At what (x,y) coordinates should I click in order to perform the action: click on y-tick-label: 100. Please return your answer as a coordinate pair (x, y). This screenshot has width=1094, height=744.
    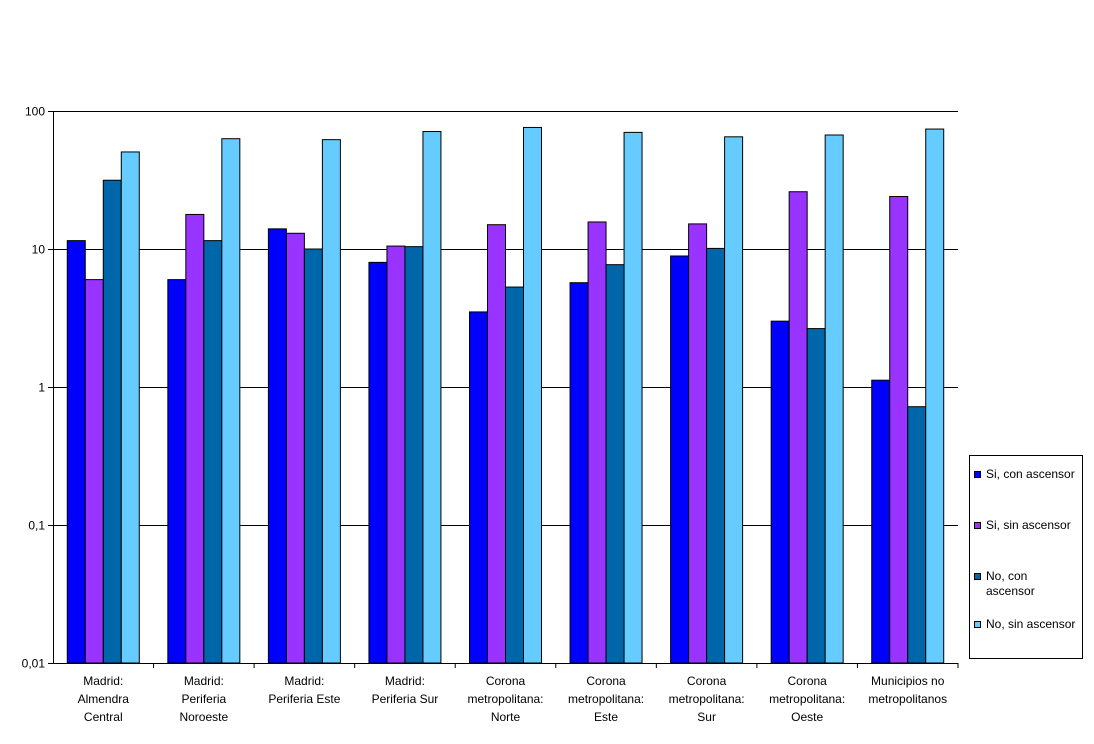
    Looking at the image, I should click on (35, 112).